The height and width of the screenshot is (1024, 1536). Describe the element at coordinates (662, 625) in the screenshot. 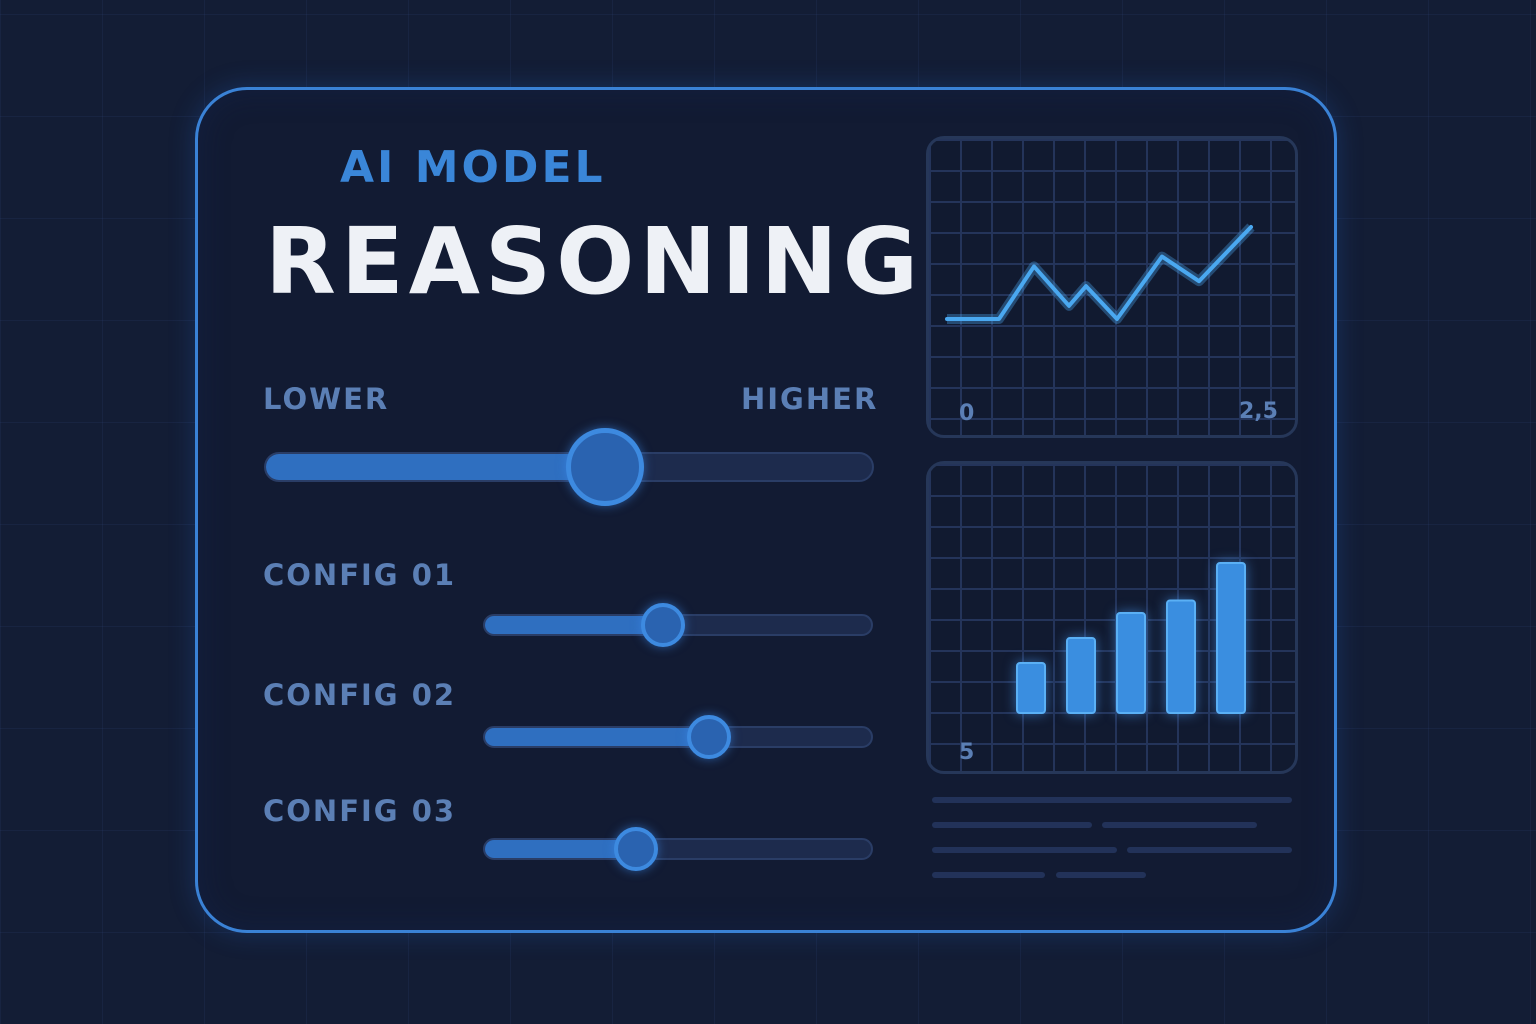

I see `config-01-slider-thumb` at that location.